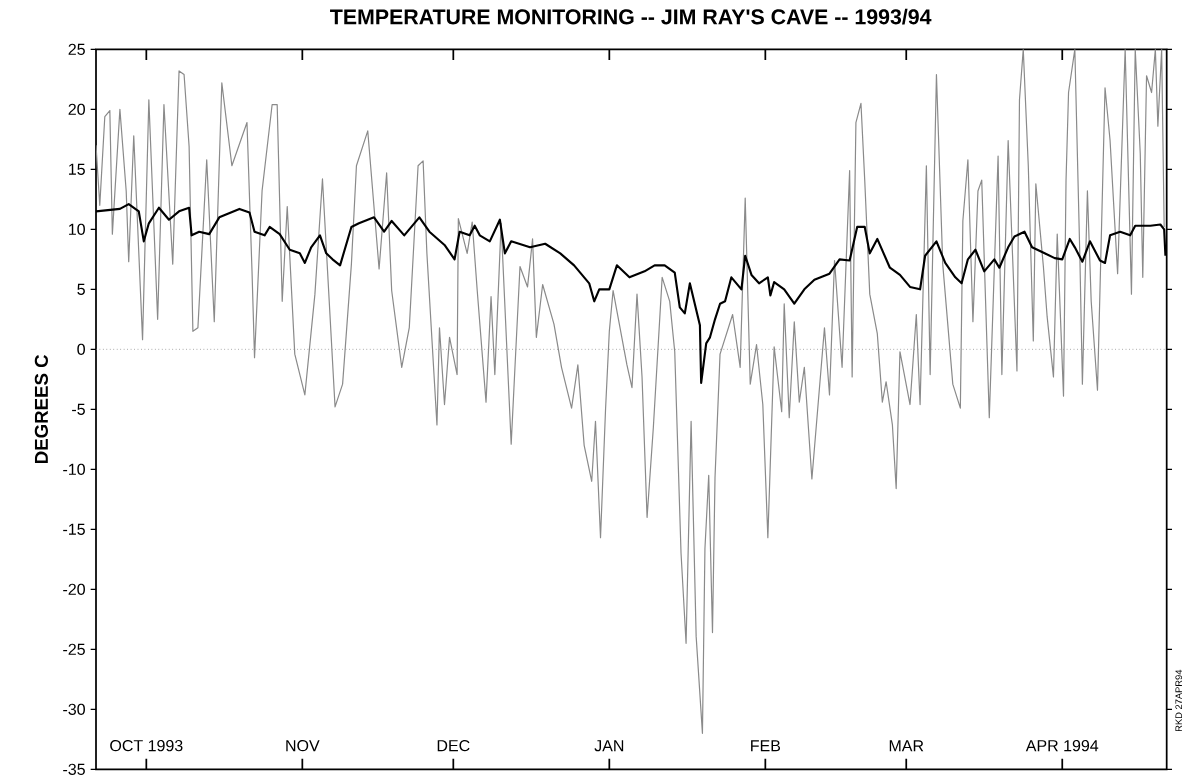 This screenshot has height=778, width=1187. What do you see at coordinates (77, 169) in the screenshot?
I see `y-tick-label: 15` at bounding box center [77, 169].